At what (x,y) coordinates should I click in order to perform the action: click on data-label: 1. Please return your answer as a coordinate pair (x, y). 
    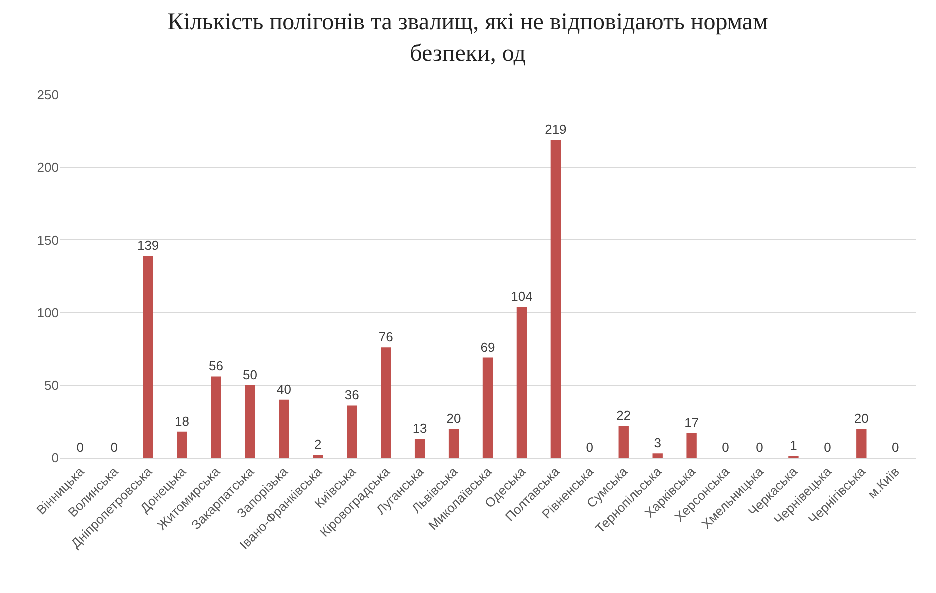
    Looking at the image, I should click on (794, 445).